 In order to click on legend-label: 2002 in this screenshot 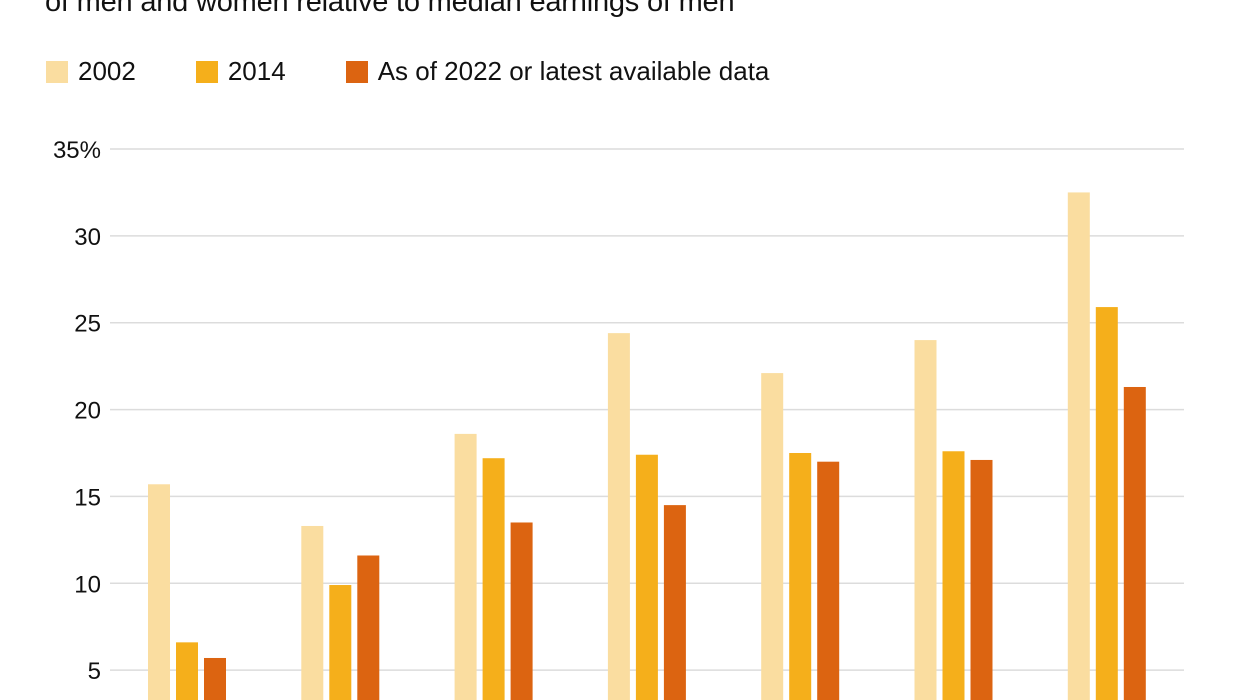, I will do `click(107, 71)`.